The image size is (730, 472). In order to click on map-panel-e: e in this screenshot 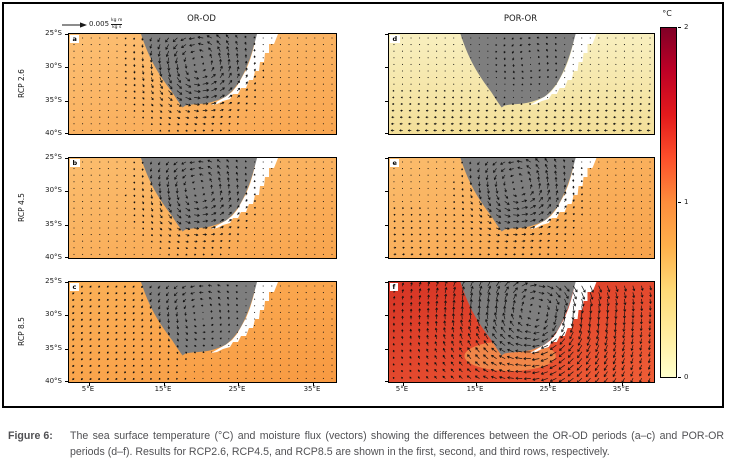, I will do `click(521, 208)`.